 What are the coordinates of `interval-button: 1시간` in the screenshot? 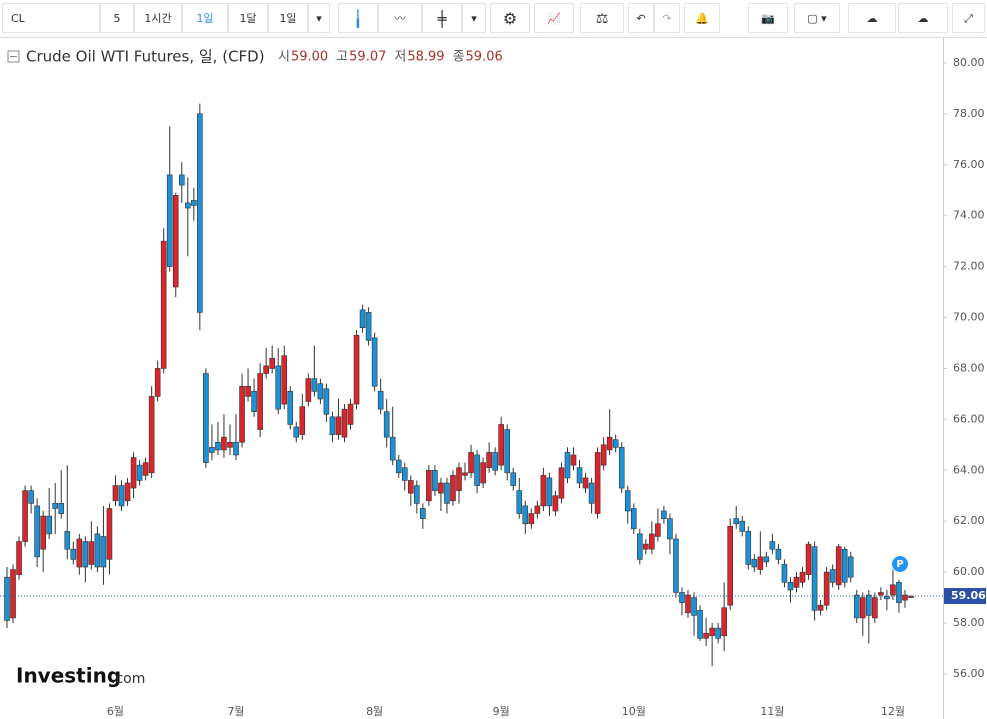 It's located at (158, 18).